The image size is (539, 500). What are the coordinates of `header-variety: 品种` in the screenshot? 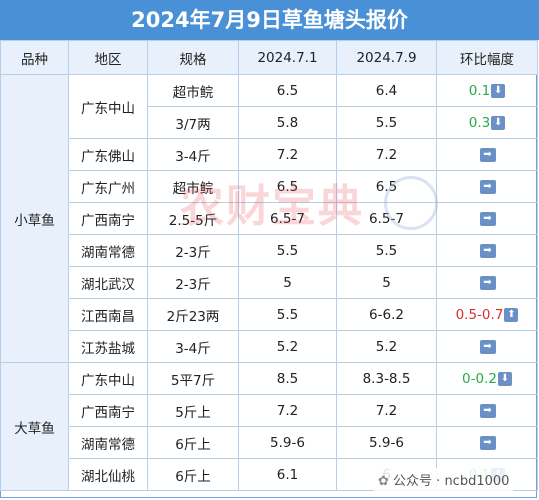 It's located at (34, 57).